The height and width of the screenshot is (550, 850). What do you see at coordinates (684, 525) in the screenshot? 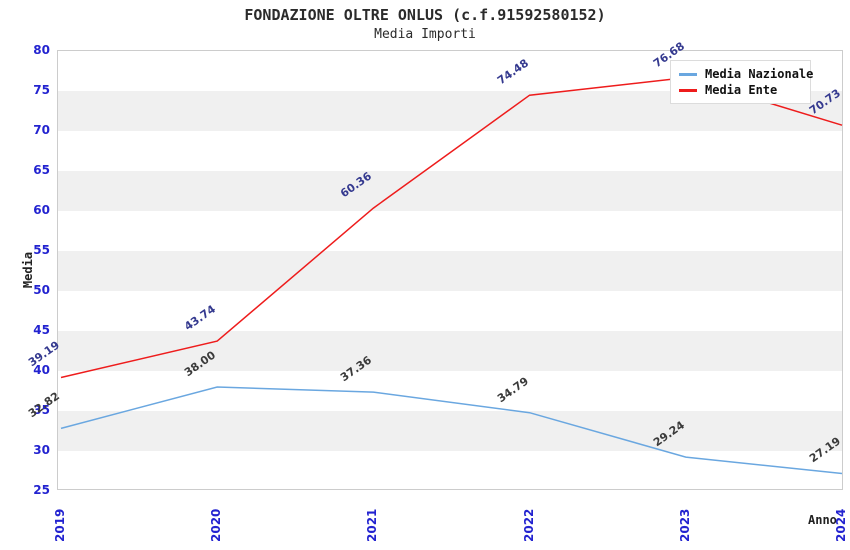
I see `x-tick-label: 2023` at bounding box center [684, 525].